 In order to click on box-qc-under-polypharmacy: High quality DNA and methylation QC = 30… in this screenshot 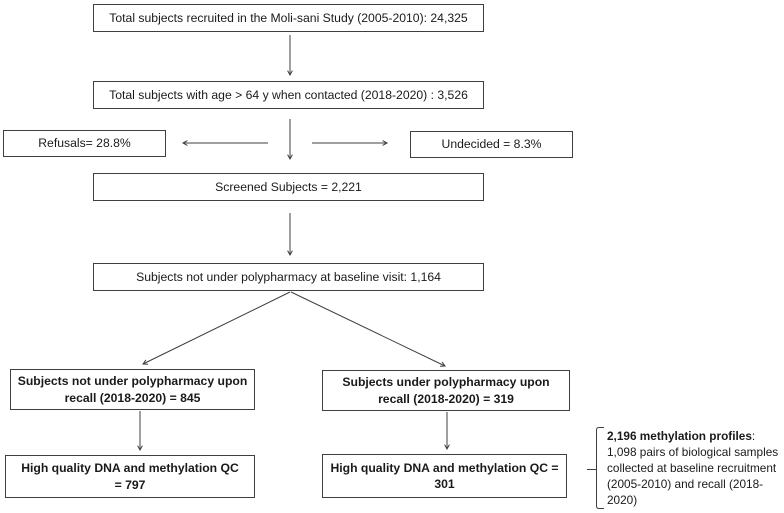, I will do `click(444, 476)`.